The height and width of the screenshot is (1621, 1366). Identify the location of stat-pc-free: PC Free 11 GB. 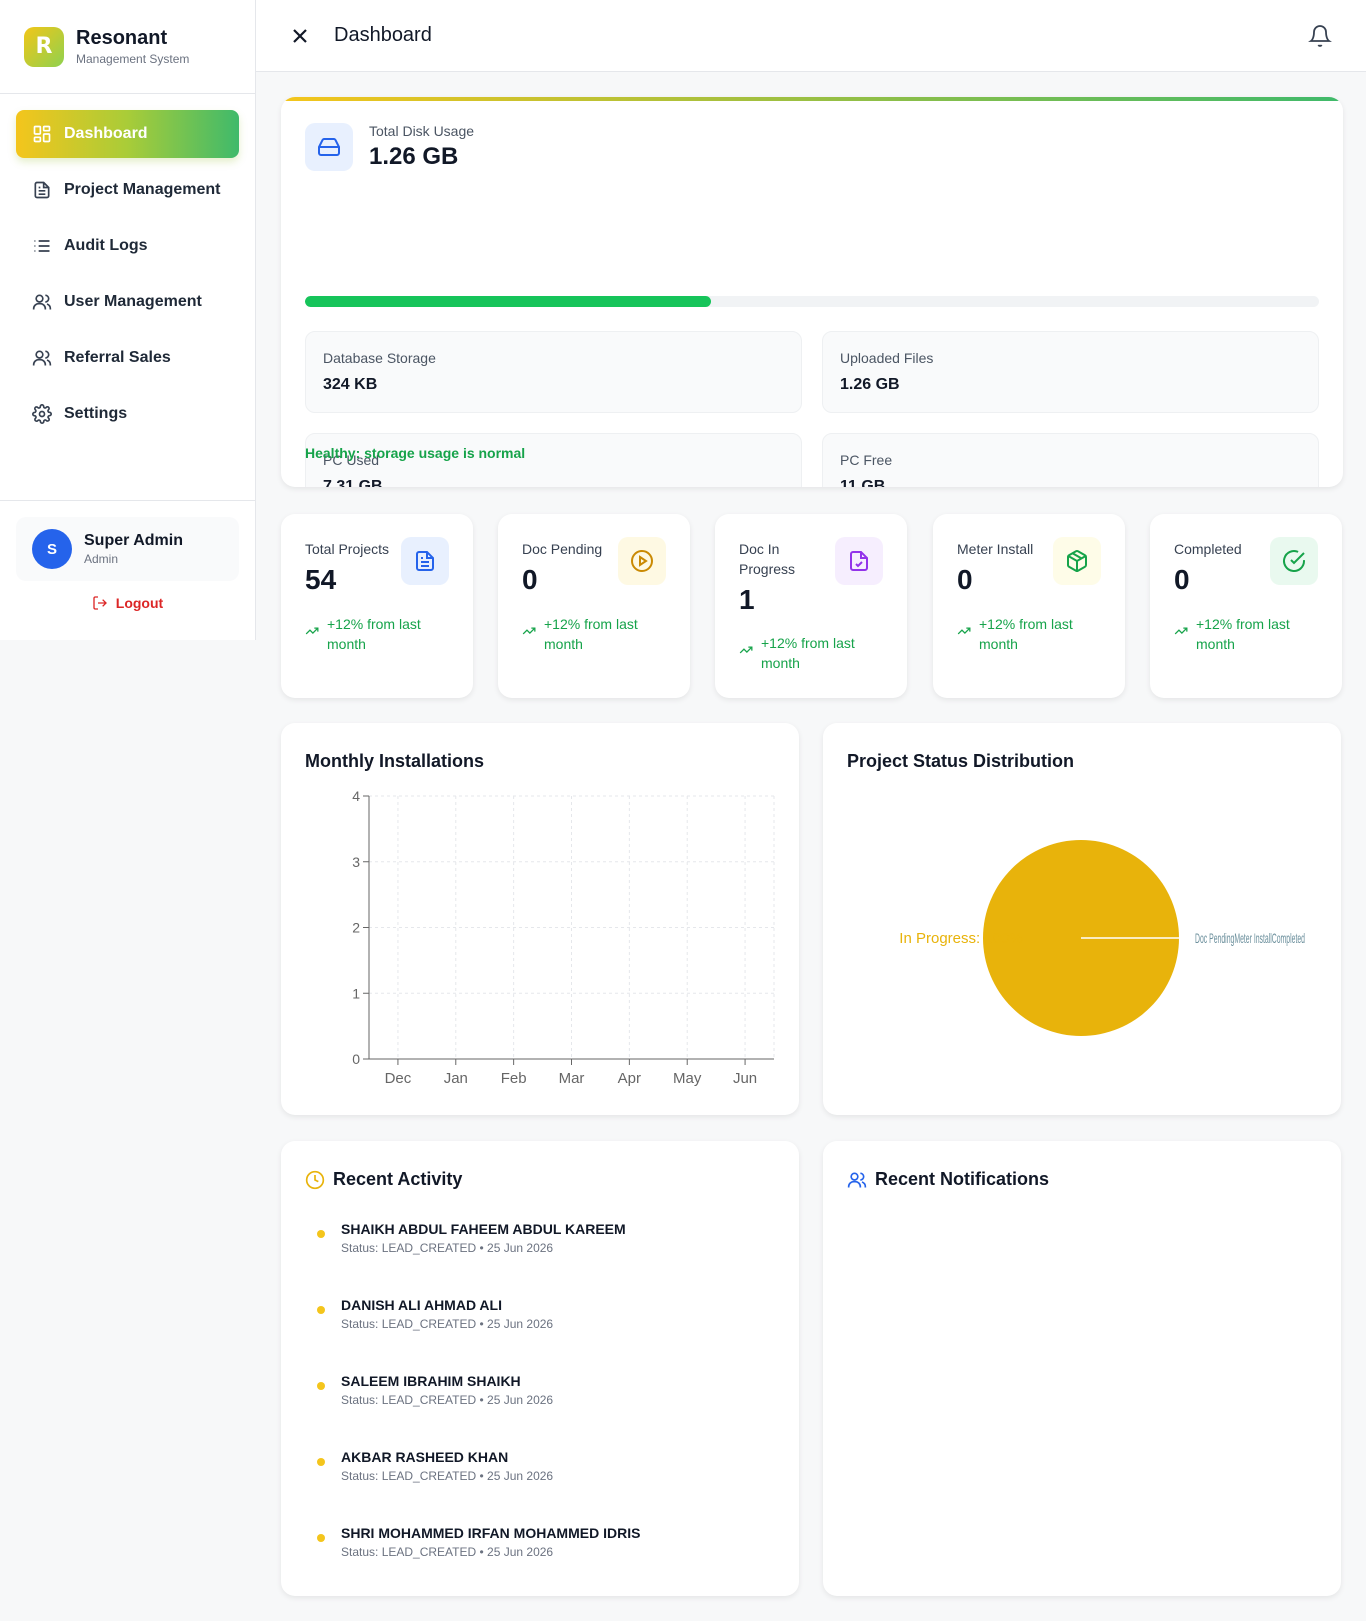
(1070, 460).